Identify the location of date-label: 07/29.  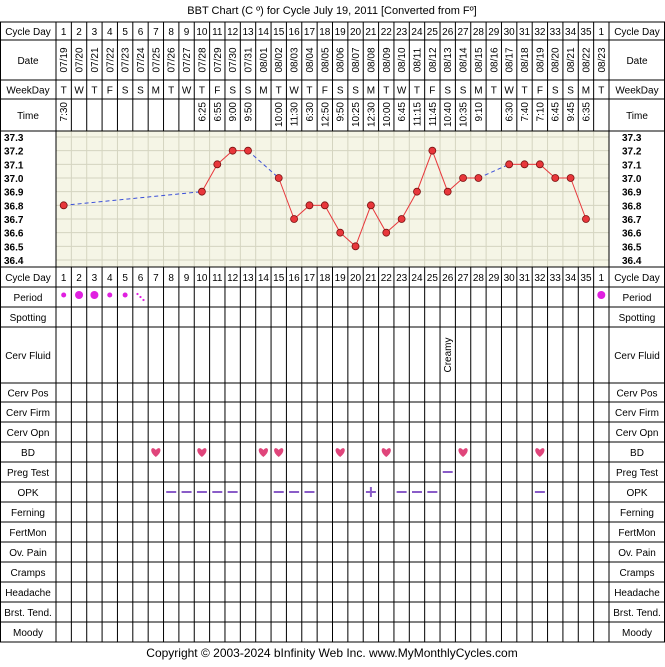
(218, 59).